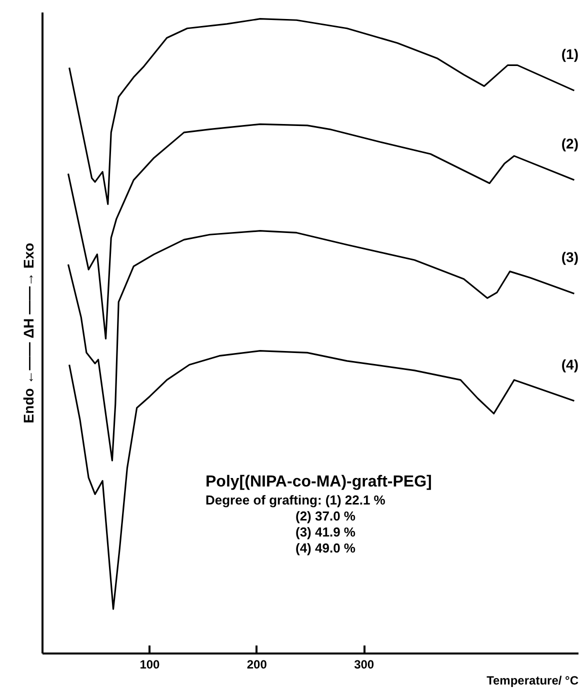 This screenshot has height=699, width=582. What do you see at coordinates (319, 482) in the screenshot?
I see `annotation: Poly[(NIPA-co-MA)-graft-PEG]` at bounding box center [319, 482].